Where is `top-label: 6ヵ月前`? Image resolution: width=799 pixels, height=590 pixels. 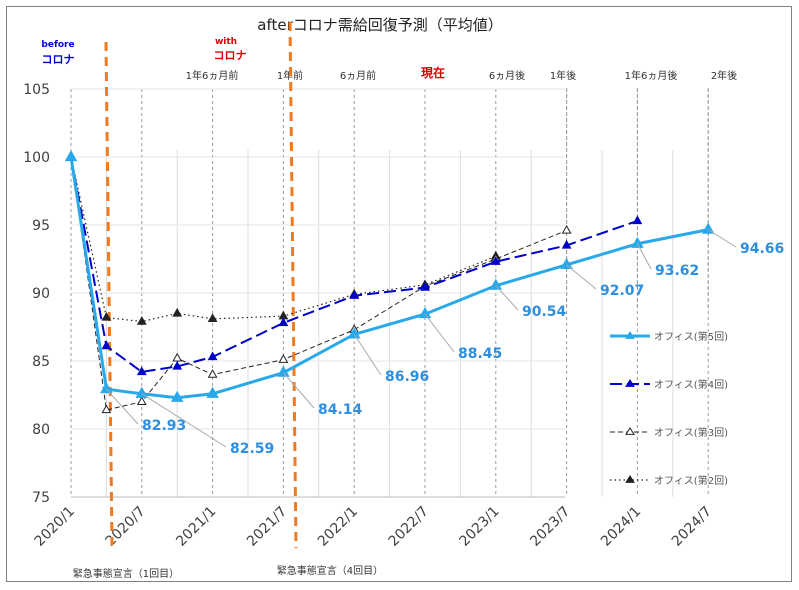 top-label: 6ヵ月前 is located at coordinates (358, 75).